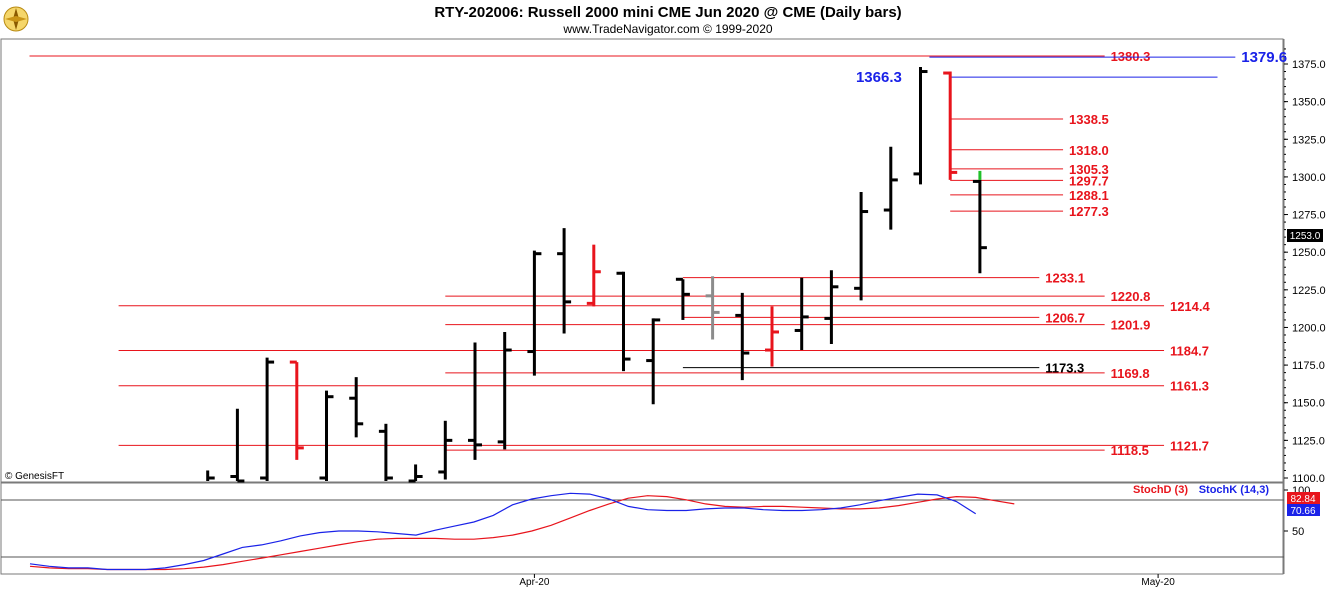 This screenshot has height=591, width=1336. Describe the element at coordinates (1308, 366) in the screenshot. I see `price-tick-label: 1175.0` at that location.